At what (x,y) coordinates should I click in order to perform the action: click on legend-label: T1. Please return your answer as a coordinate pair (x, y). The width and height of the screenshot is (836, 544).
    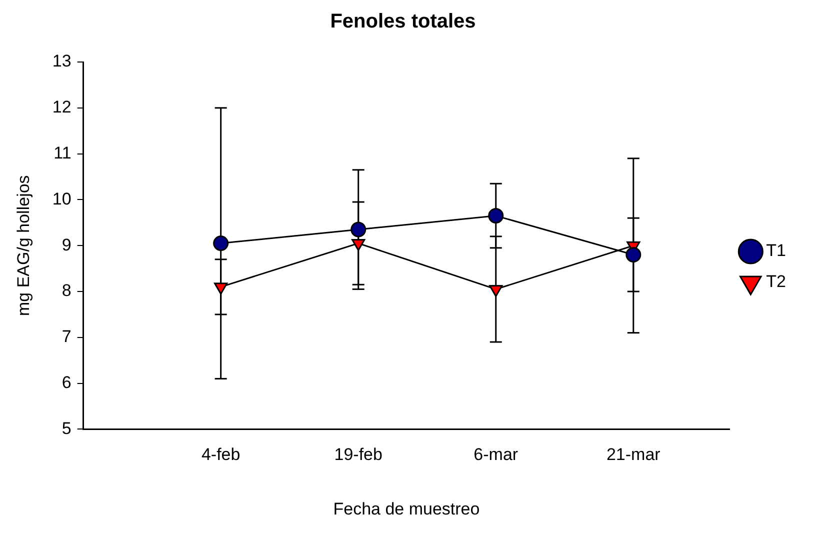
    Looking at the image, I should click on (776, 250).